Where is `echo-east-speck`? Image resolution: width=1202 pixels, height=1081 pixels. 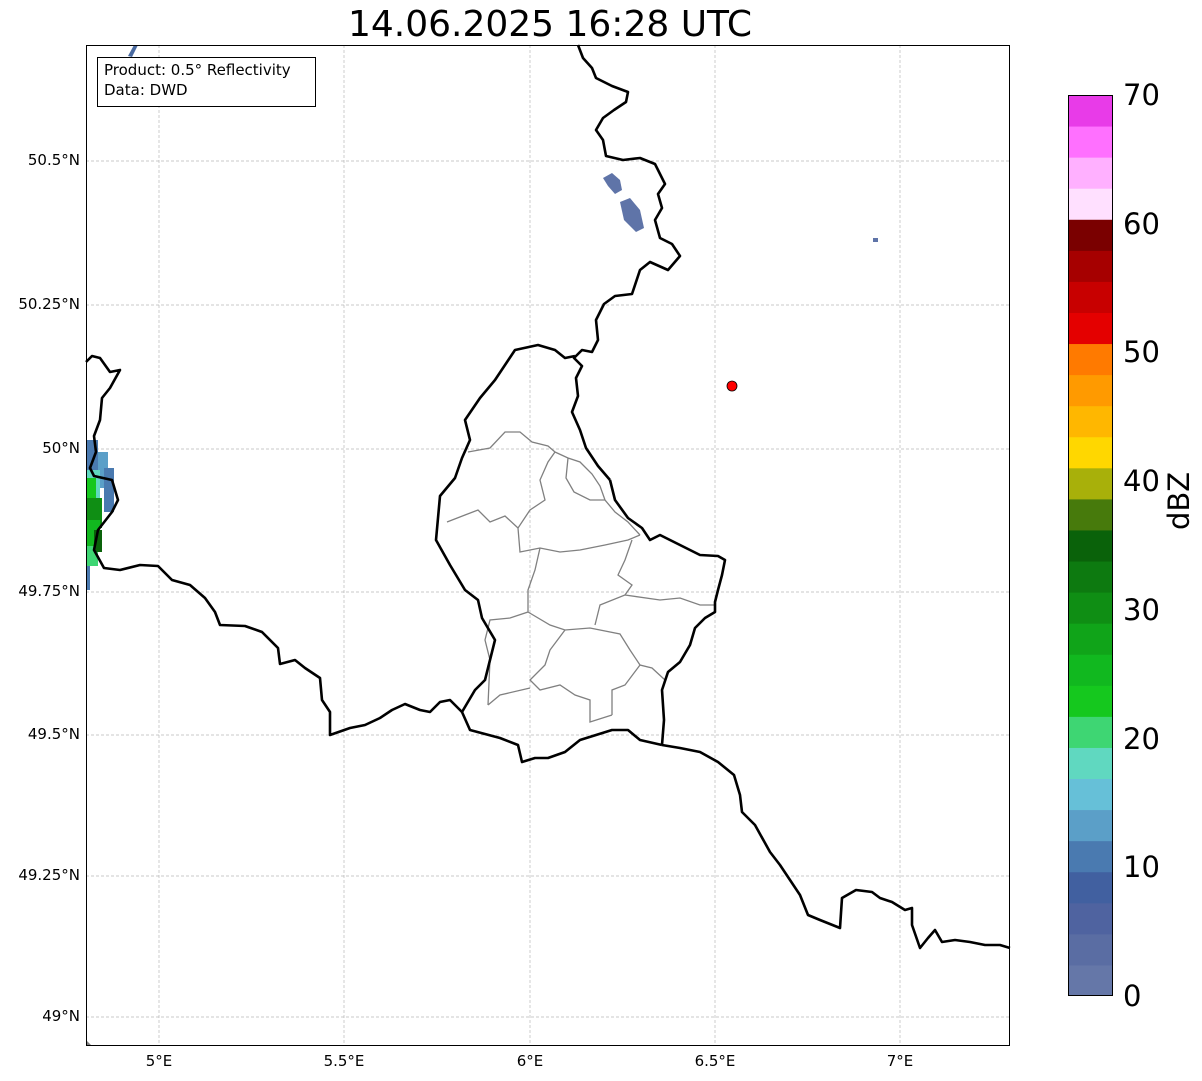 echo-east-speck is located at coordinates (875, 240).